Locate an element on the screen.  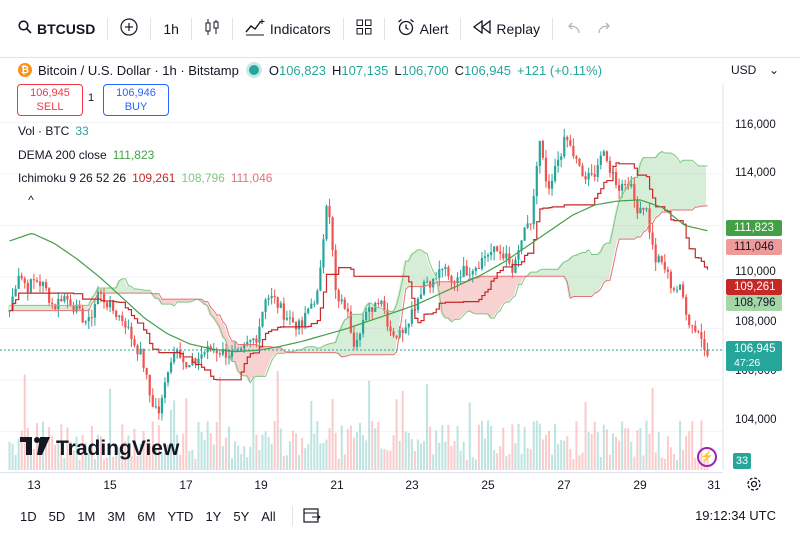
time-axis: 13 15 17 19 21 23 25 27 29 31 is located at coordinates (361, 483).